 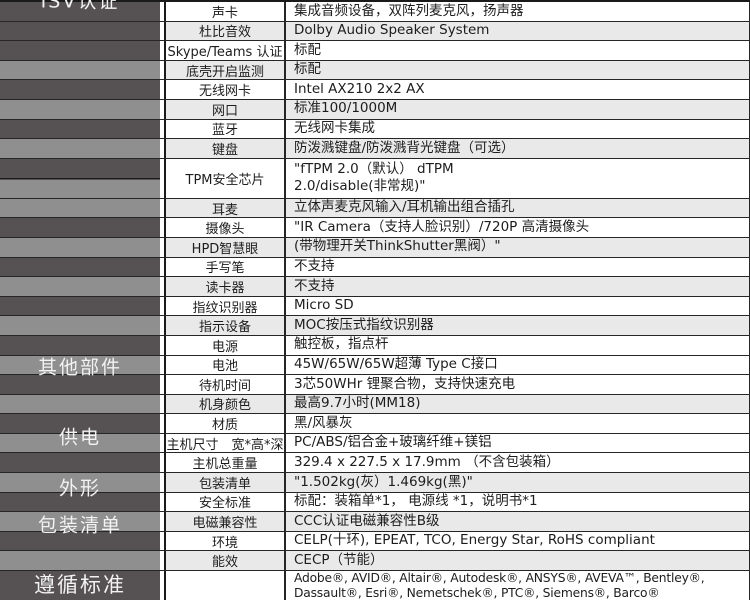 What do you see at coordinates (375, 51) in the screenshot?
I see `spec-row: Skype/Teams 认证 标配` at bounding box center [375, 51].